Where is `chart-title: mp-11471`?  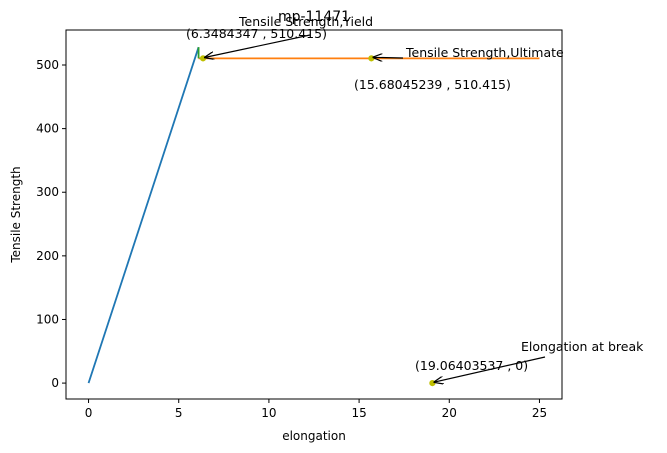
chart-title: mp-11471 is located at coordinates (314, 17).